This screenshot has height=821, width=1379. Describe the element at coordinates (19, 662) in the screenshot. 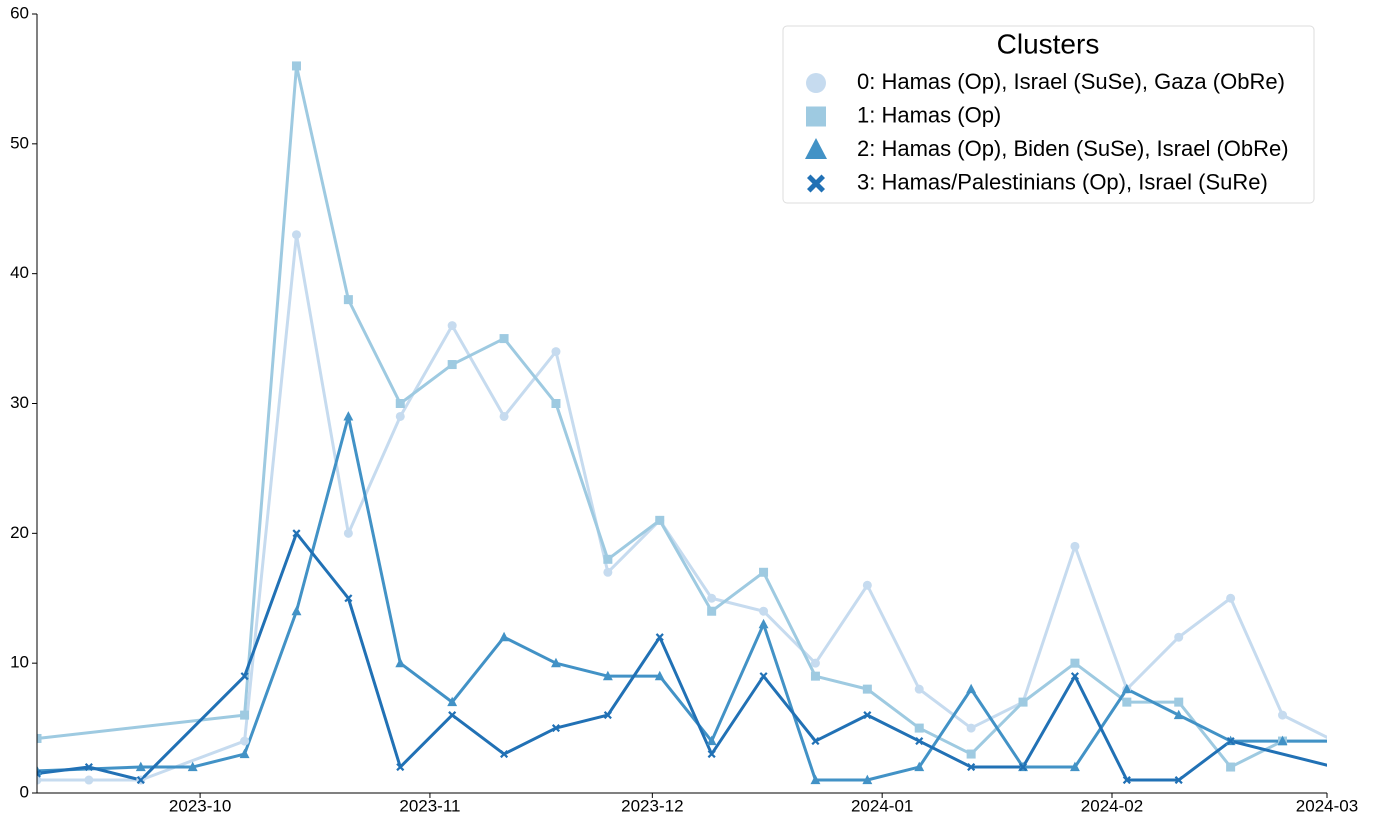

I see `y-tick-label: 10` at that location.